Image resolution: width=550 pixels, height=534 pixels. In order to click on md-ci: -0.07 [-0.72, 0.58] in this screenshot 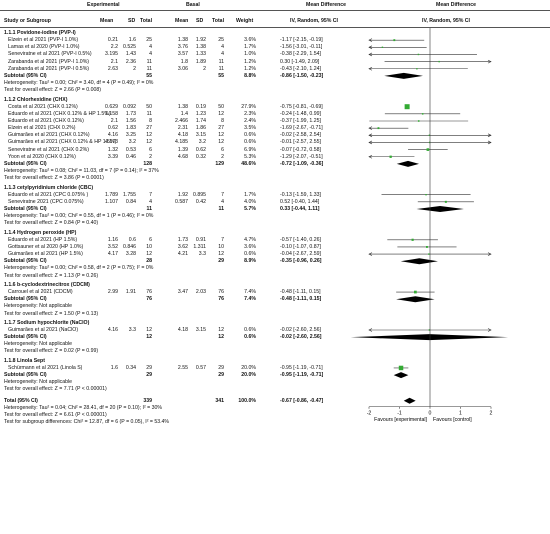, I will do `click(300, 149)`.